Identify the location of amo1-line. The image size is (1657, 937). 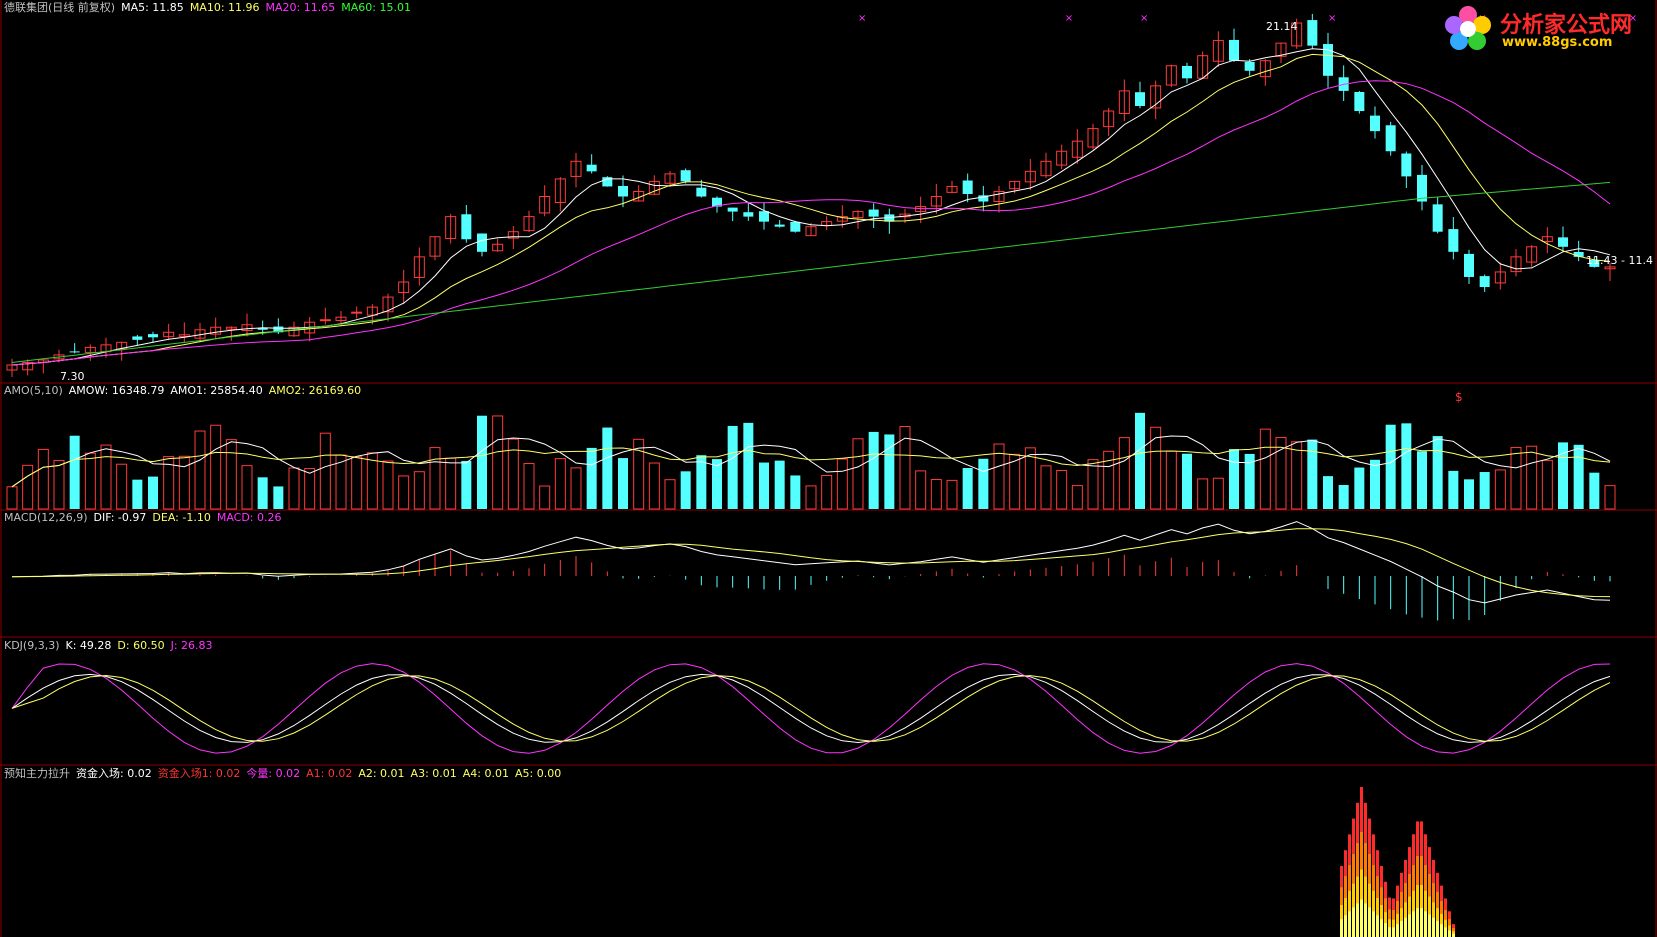
(811, 461).